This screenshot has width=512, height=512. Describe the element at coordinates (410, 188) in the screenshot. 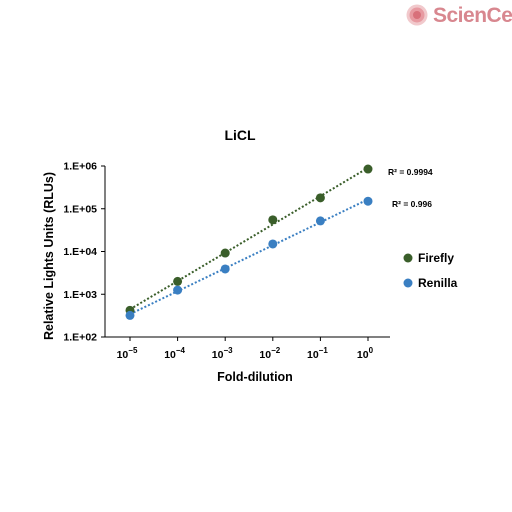

I see `r-squared-labels: R² = 0.9994 R² = 0.996` at that location.